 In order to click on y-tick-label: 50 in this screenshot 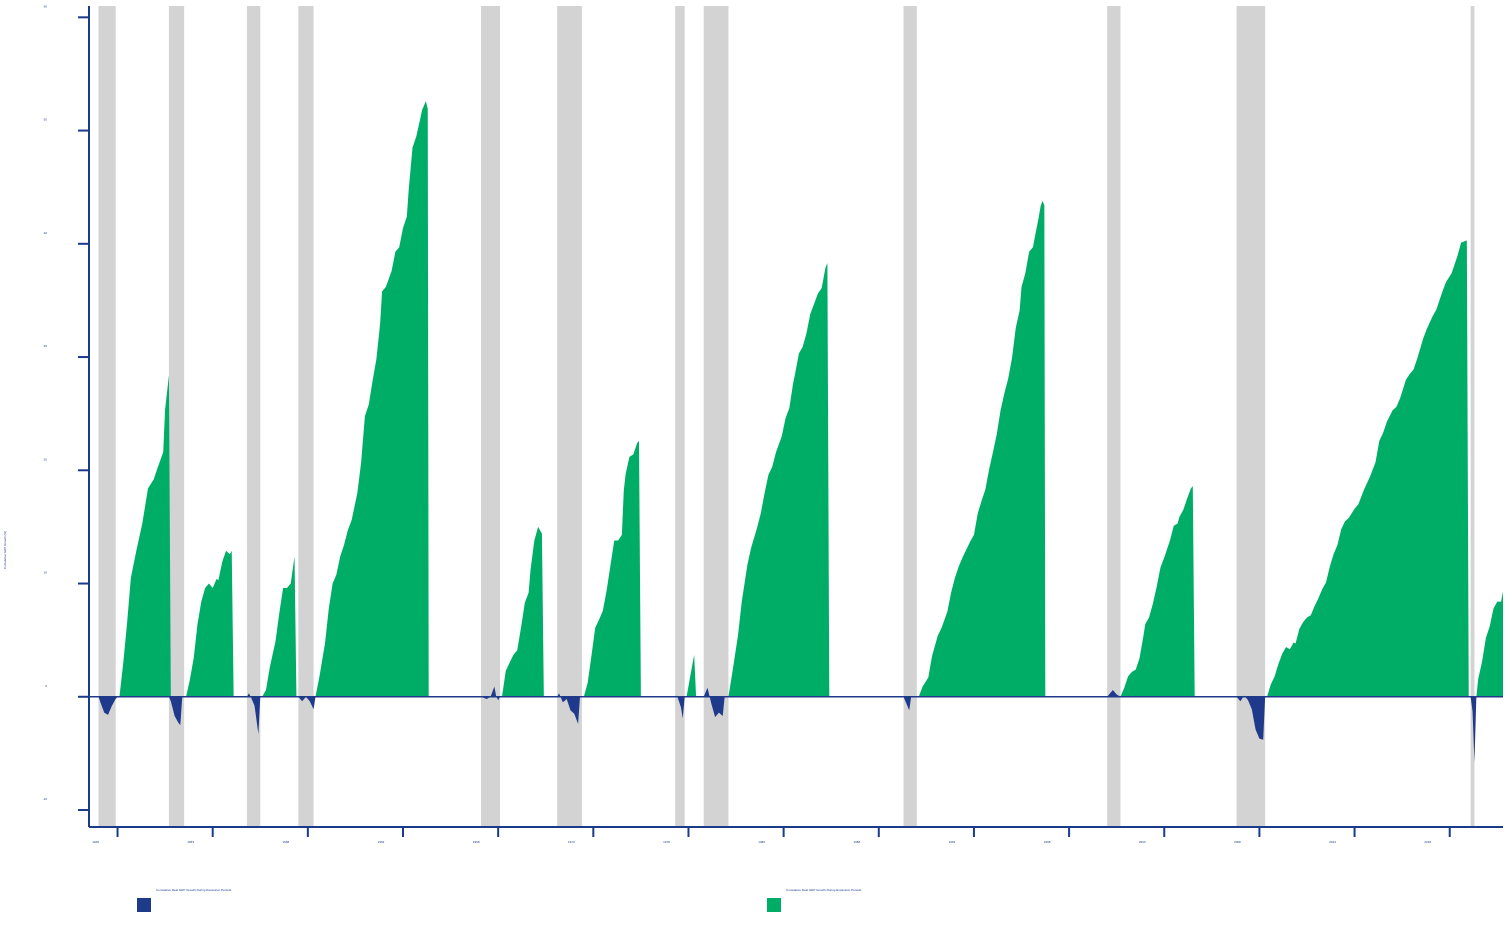, I will do `click(46, 120)`.